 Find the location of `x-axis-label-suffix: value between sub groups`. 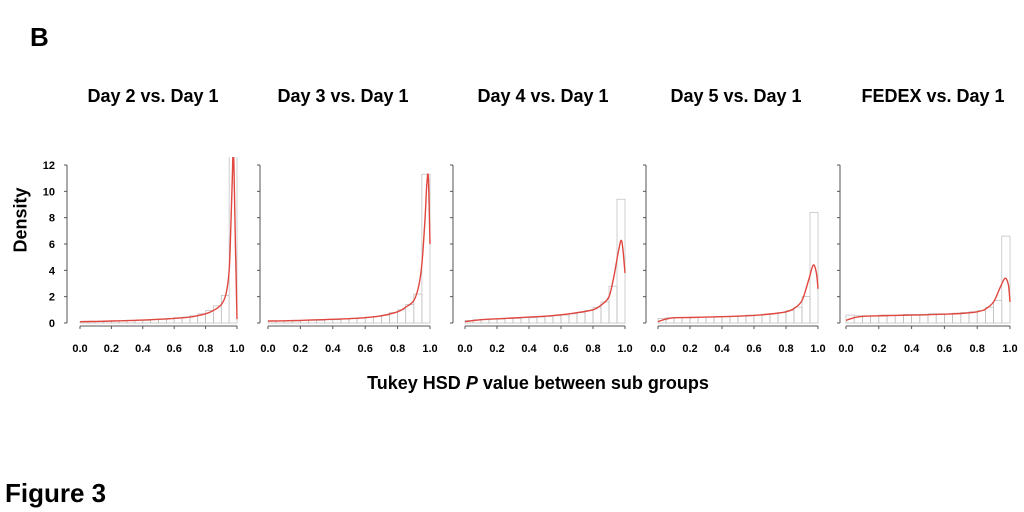

x-axis-label-suffix: value between sub groups is located at coordinates (593, 383).